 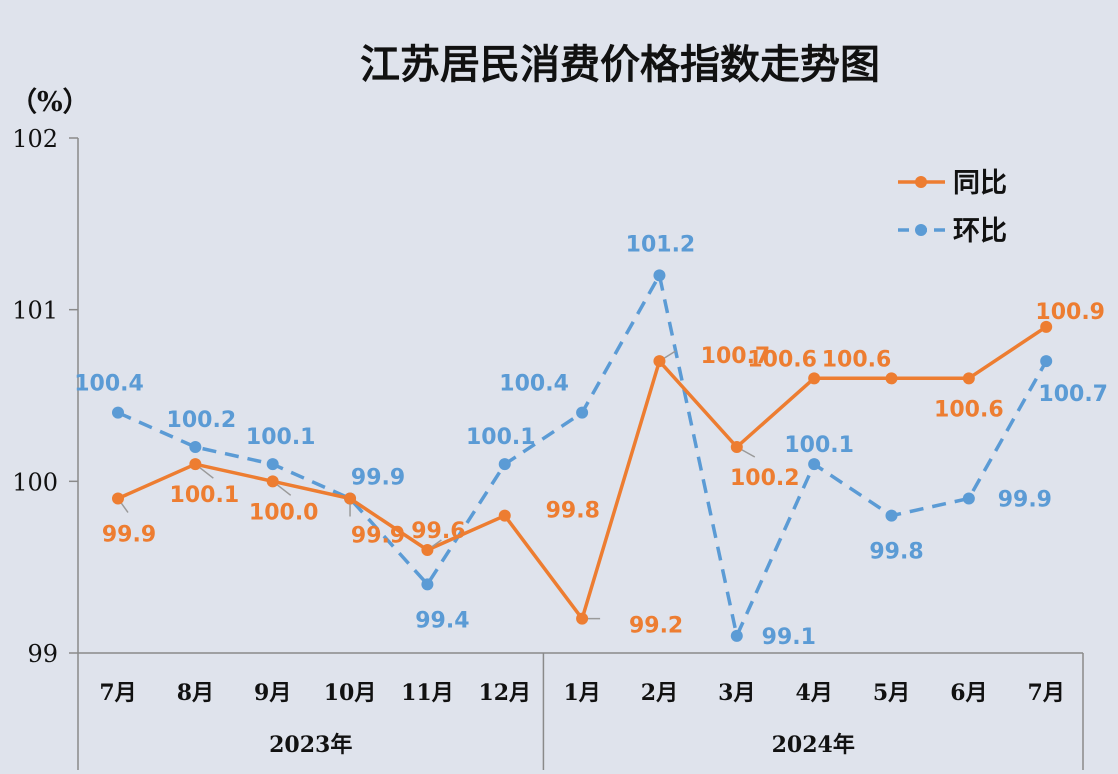 What do you see at coordinates (896, 552) in the screenshot?
I see `data-label-mom: 99.8` at bounding box center [896, 552].